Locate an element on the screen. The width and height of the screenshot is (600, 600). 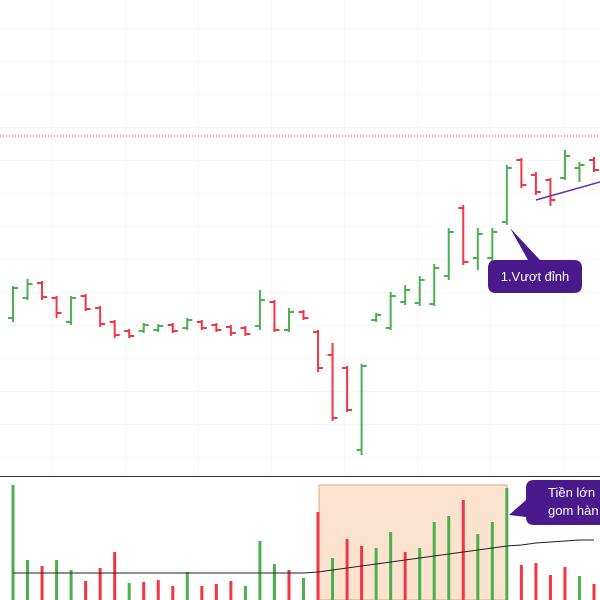
annotation: gom hàn is located at coordinates (573, 510).